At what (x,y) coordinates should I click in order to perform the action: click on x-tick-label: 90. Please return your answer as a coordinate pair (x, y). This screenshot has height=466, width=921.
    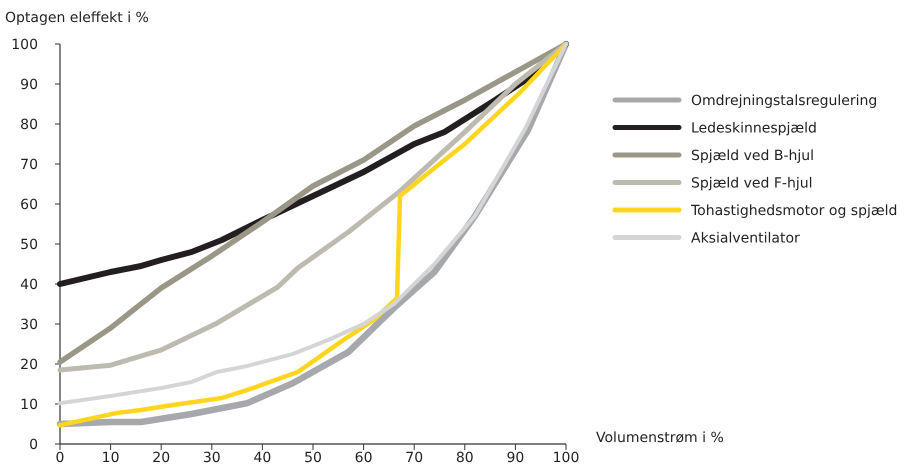
    Looking at the image, I should click on (515, 458).